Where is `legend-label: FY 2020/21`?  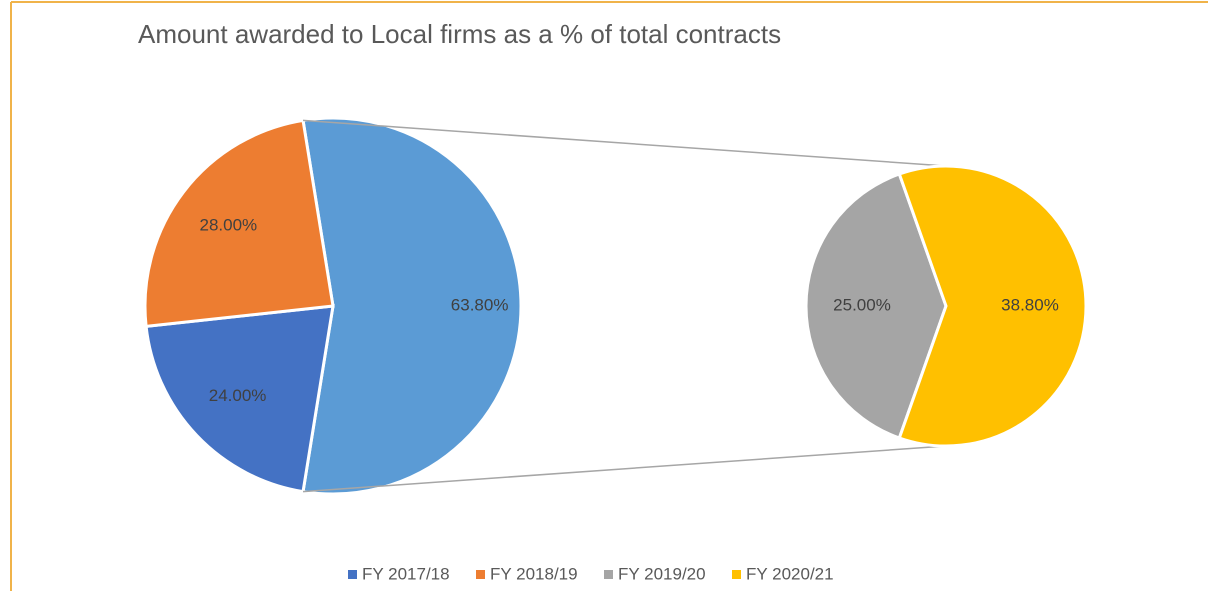 legend-label: FY 2020/21 is located at coordinates (790, 573).